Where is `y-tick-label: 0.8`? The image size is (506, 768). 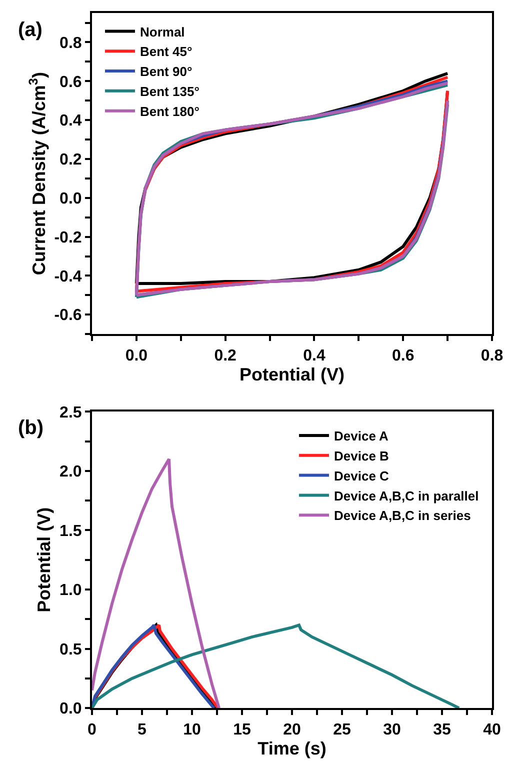 y-tick-label: 0.8 is located at coordinates (71, 43).